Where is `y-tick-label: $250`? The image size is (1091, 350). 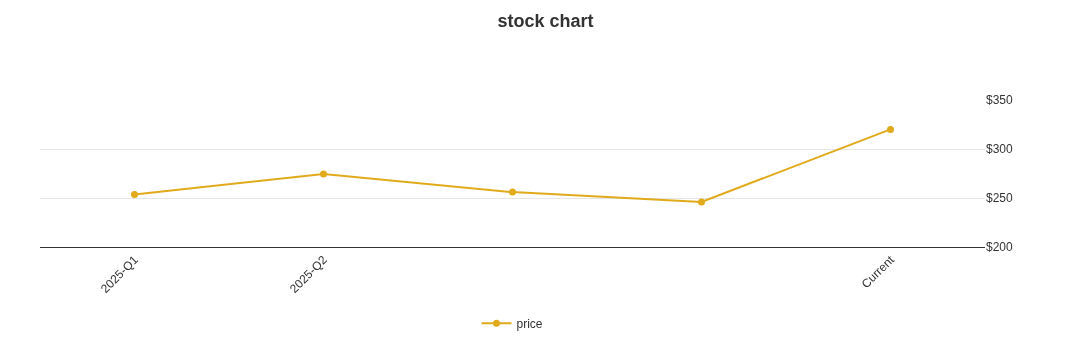
y-tick-label: $250 is located at coordinates (1000, 198).